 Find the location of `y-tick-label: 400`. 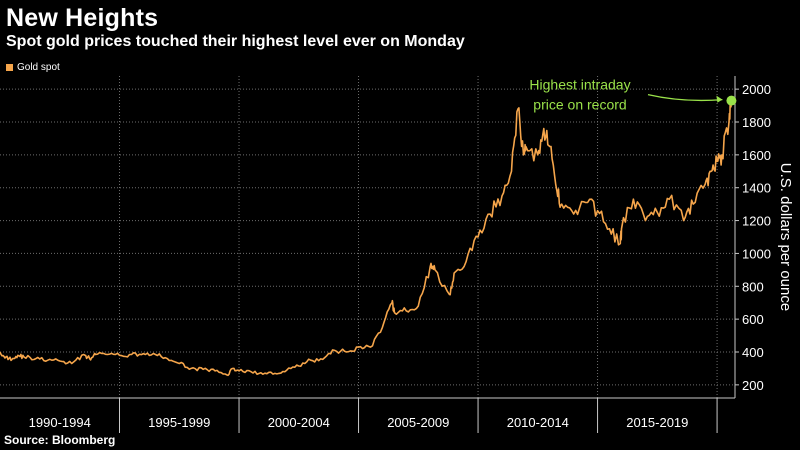

y-tick-label: 400 is located at coordinates (753, 352).